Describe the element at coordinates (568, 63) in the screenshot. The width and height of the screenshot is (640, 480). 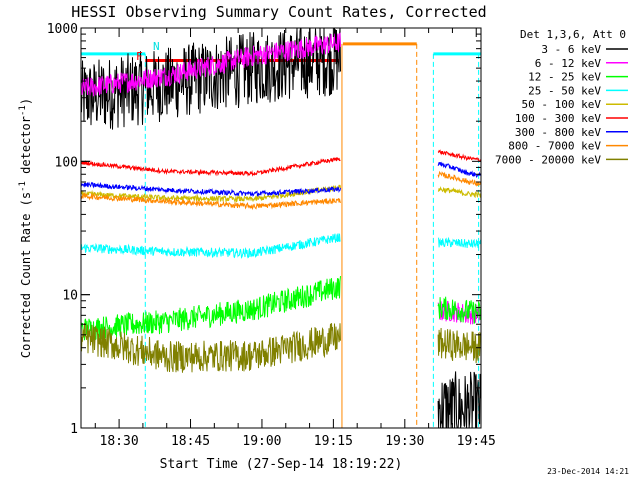
I see `legend-entry-label: 6 - 12 keV` at that location.